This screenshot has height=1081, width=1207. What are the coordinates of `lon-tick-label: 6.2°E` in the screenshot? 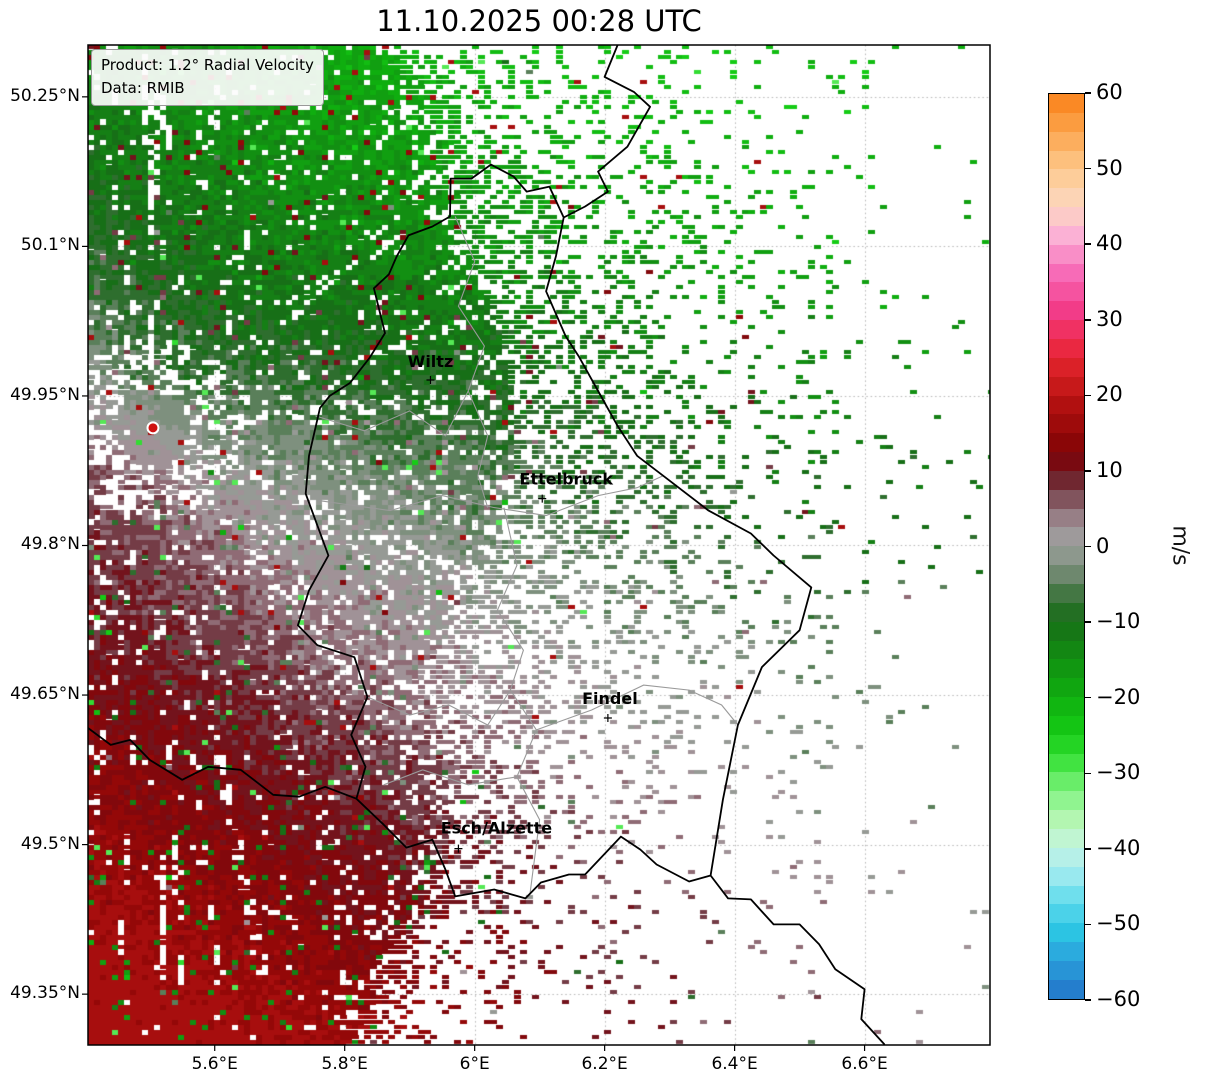 It's located at (604, 1064).